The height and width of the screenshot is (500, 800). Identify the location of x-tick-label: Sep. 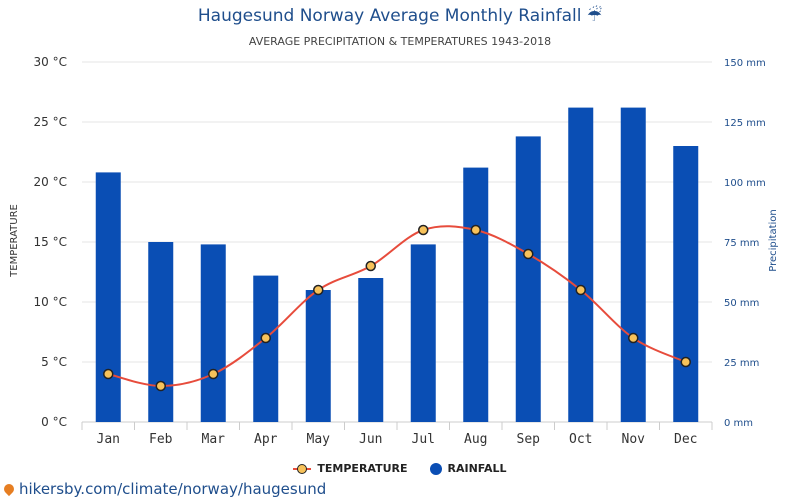
(529, 439).